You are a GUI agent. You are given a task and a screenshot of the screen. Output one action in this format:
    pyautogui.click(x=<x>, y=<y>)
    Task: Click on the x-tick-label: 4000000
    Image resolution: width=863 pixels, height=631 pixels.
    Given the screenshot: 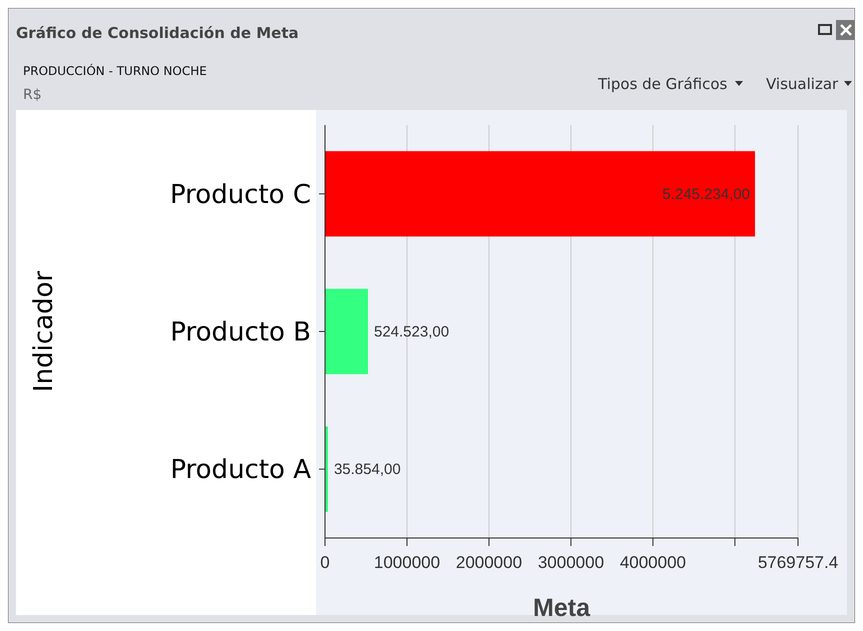 What is the action you would take?
    pyautogui.click(x=653, y=562)
    